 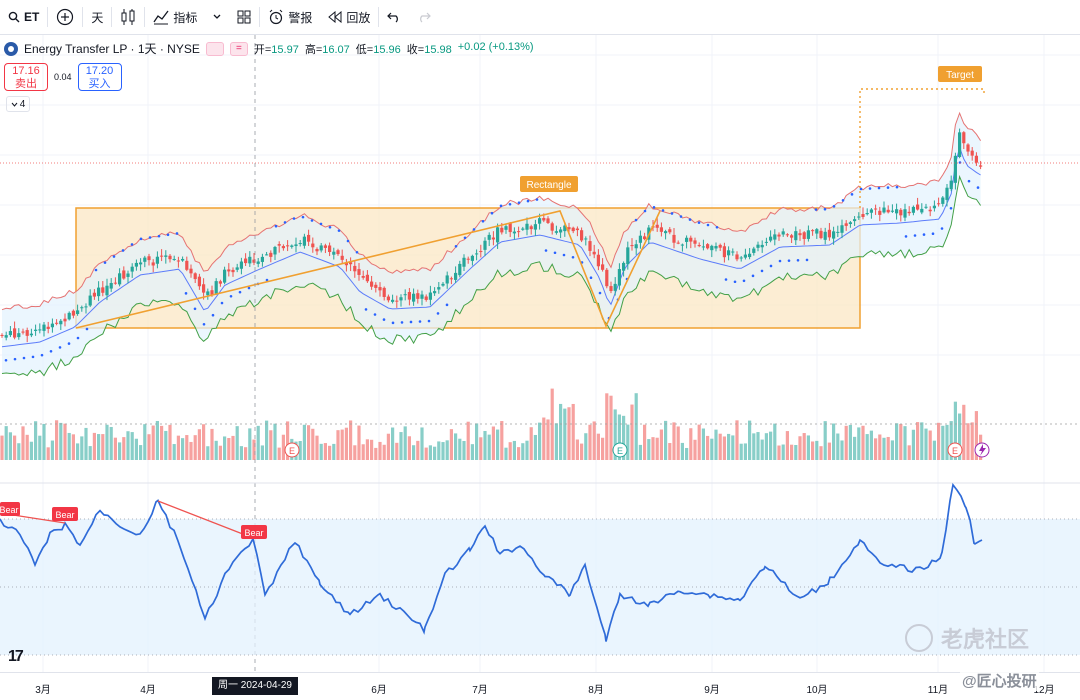 What do you see at coordinates (960, 74) in the screenshot?
I see `target-label: Target` at bounding box center [960, 74].